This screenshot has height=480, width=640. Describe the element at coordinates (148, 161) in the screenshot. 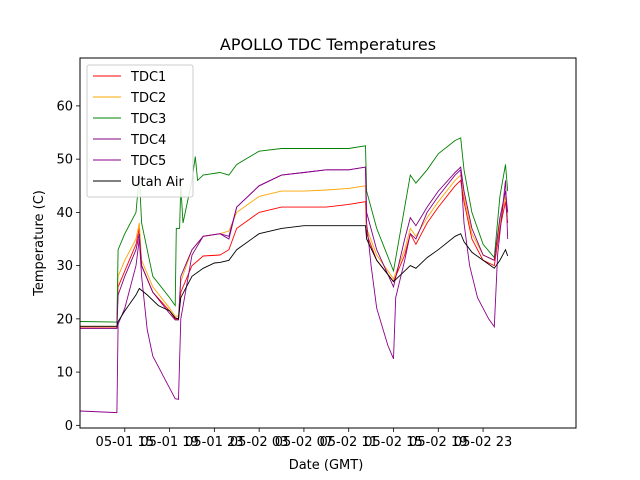

I see `legend-label-tdc5: TDC5` at that location.